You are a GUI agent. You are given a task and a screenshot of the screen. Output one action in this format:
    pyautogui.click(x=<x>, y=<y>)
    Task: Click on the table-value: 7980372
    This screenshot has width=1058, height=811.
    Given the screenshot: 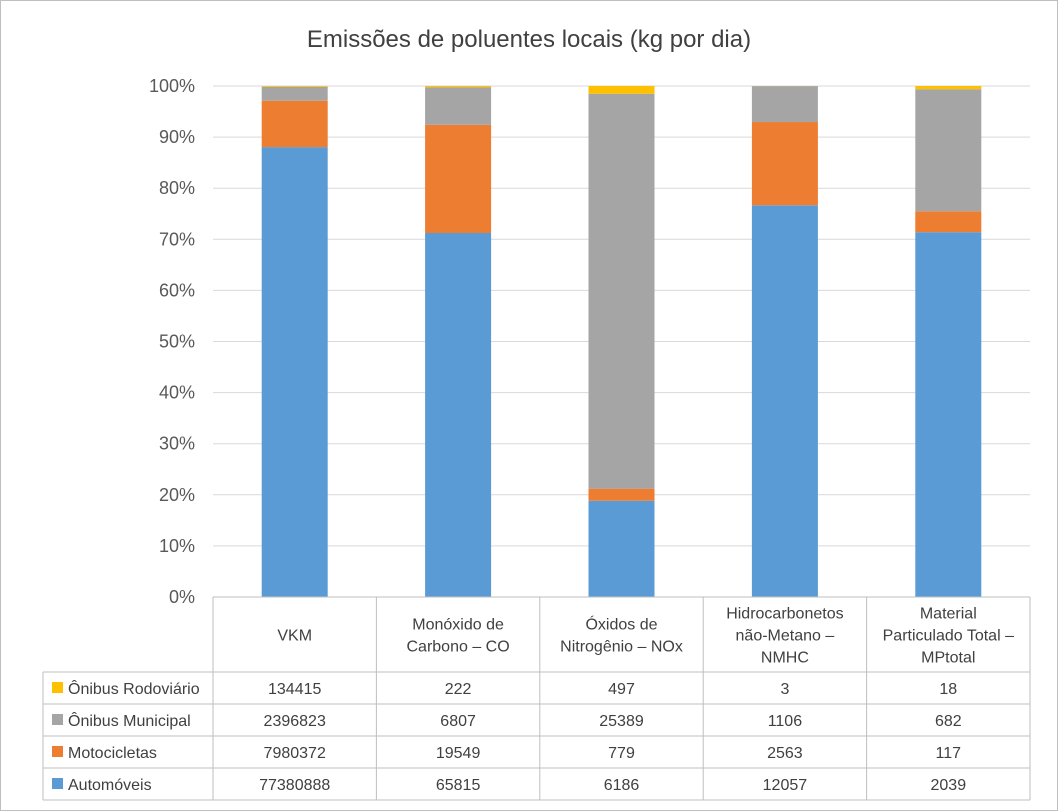 What is the action you would take?
    pyautogui.click(x=295, y=753)
    